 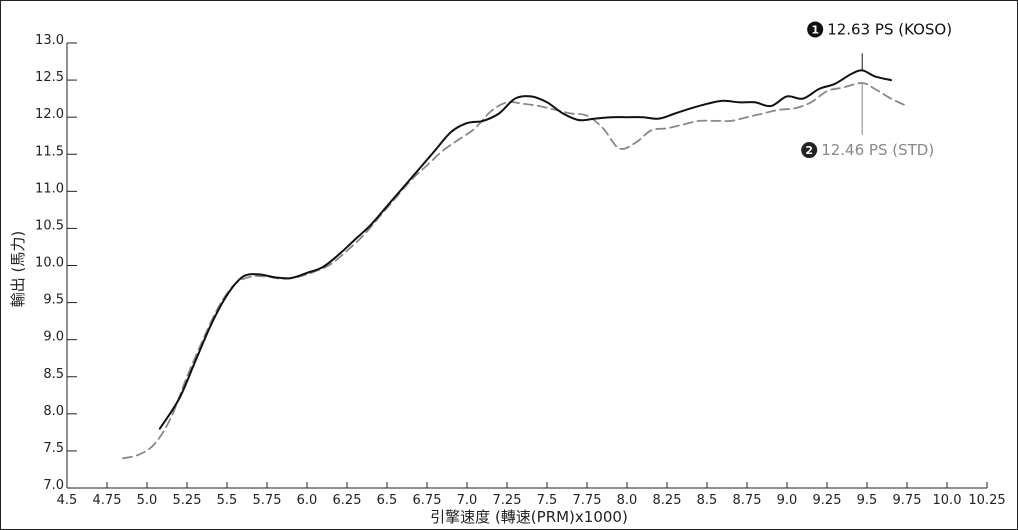 I want to click on y-tick-label: 12.0, so click(x=49, y=114).